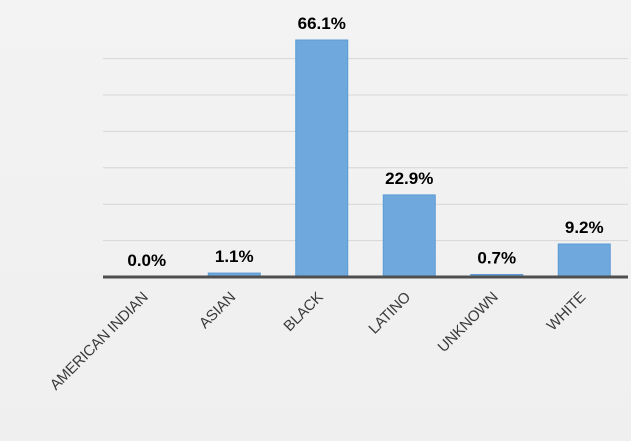 The image size is (631, 441). Describe the element at coordinates (303, 312) in the screenshot. I see `tick-label-black: BLACK` at that location.